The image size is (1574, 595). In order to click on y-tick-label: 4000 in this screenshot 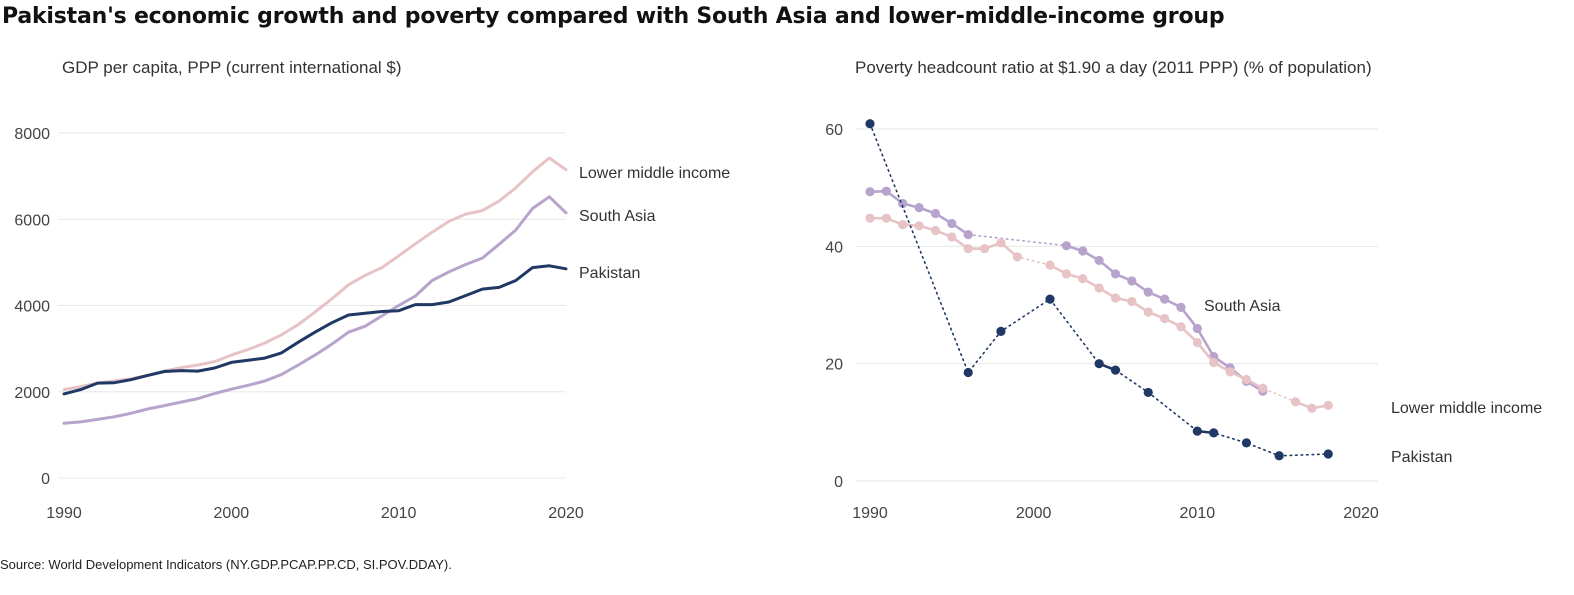, I will do `click(32, 307)`.